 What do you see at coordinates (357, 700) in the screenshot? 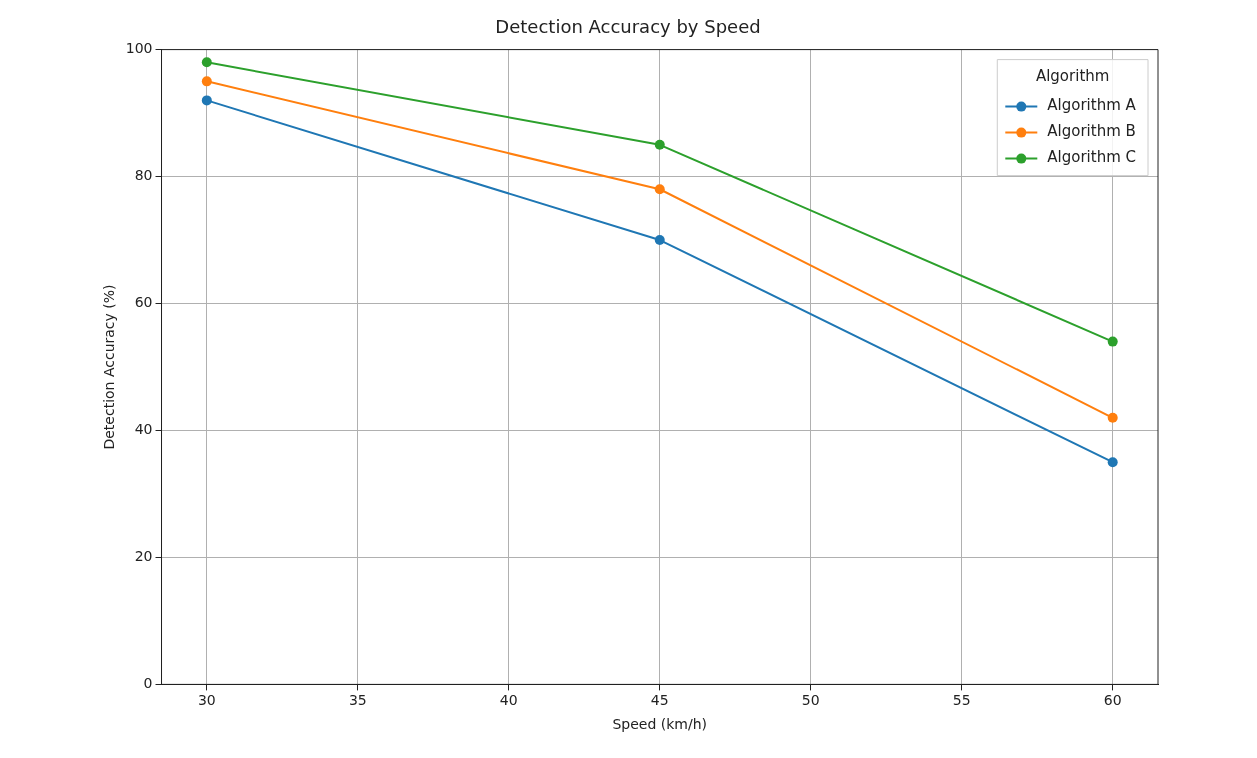
I see `x-tick-label: 35` at bounding box center [357, 700].